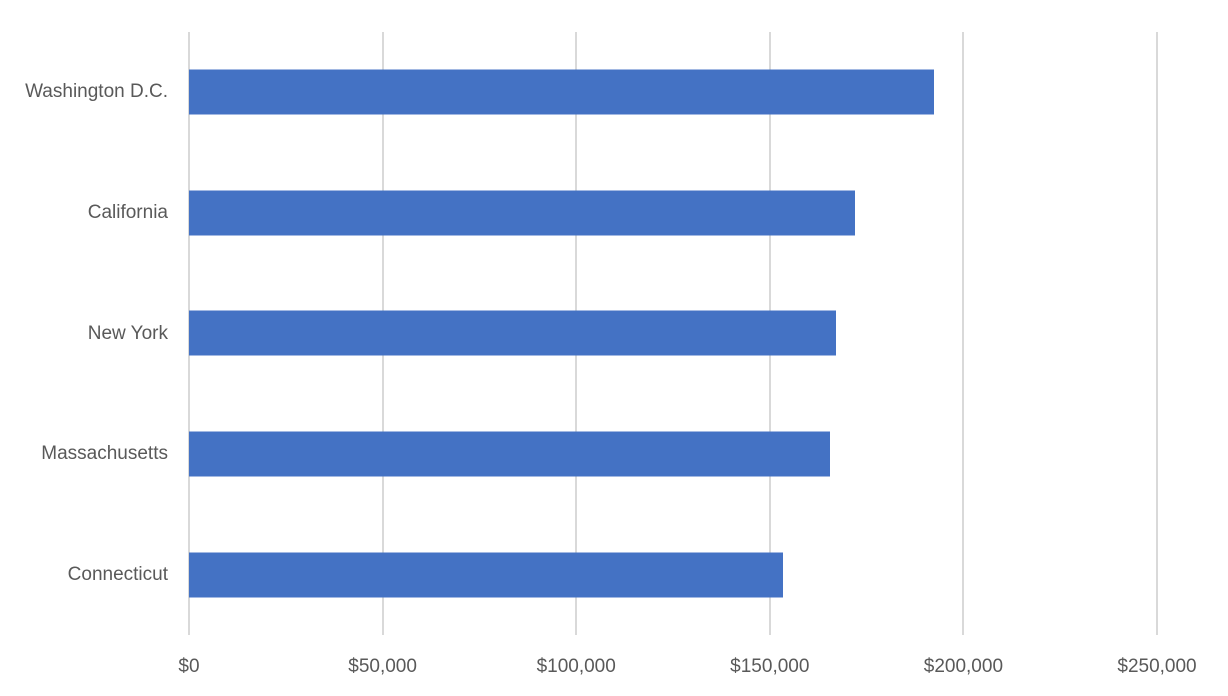 The width and height of the screenshot is (1228, 696). Describe the element at coordinates (963, 666) in the screenshot. I see `x-tick-label: $200,000` at that location.